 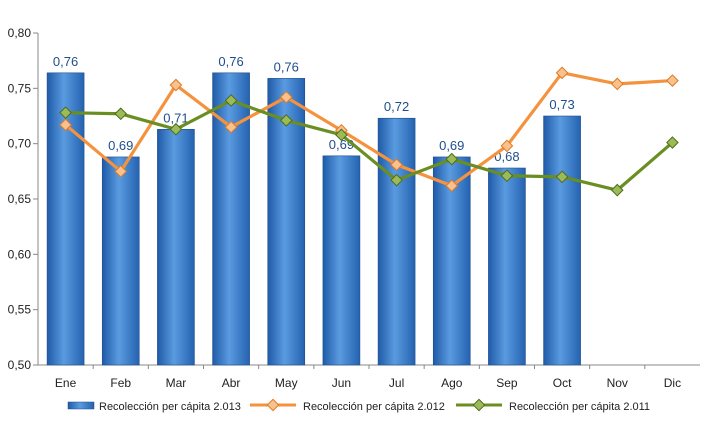 I want to click on x-tick-label: Abr, so click(x=231, y=383).